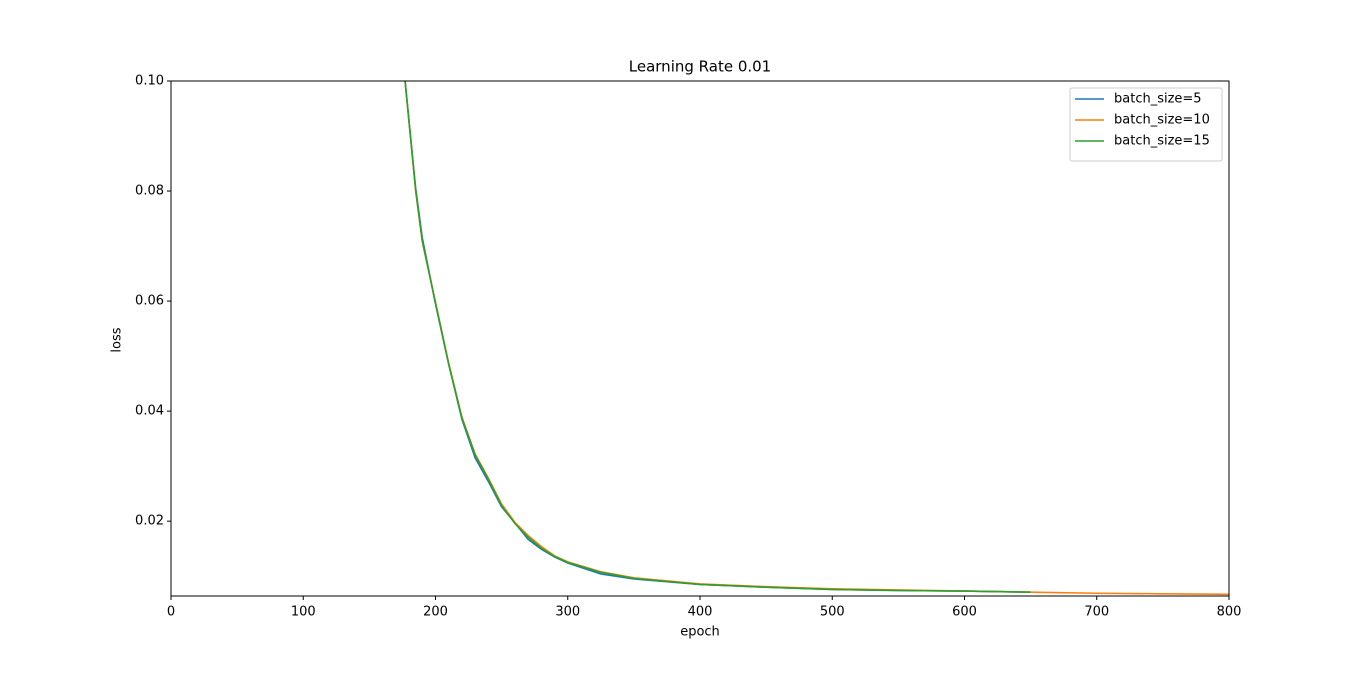 Image resolution: width=1366 pixels, height=675 pixels. I want to click on y-tick-label: 0.10, so click(149, 81).